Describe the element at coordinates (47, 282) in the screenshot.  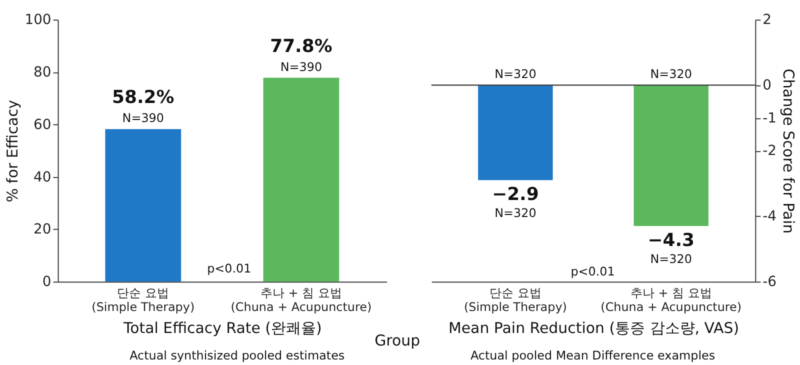
I see `y-tick-label: 0` at that location.